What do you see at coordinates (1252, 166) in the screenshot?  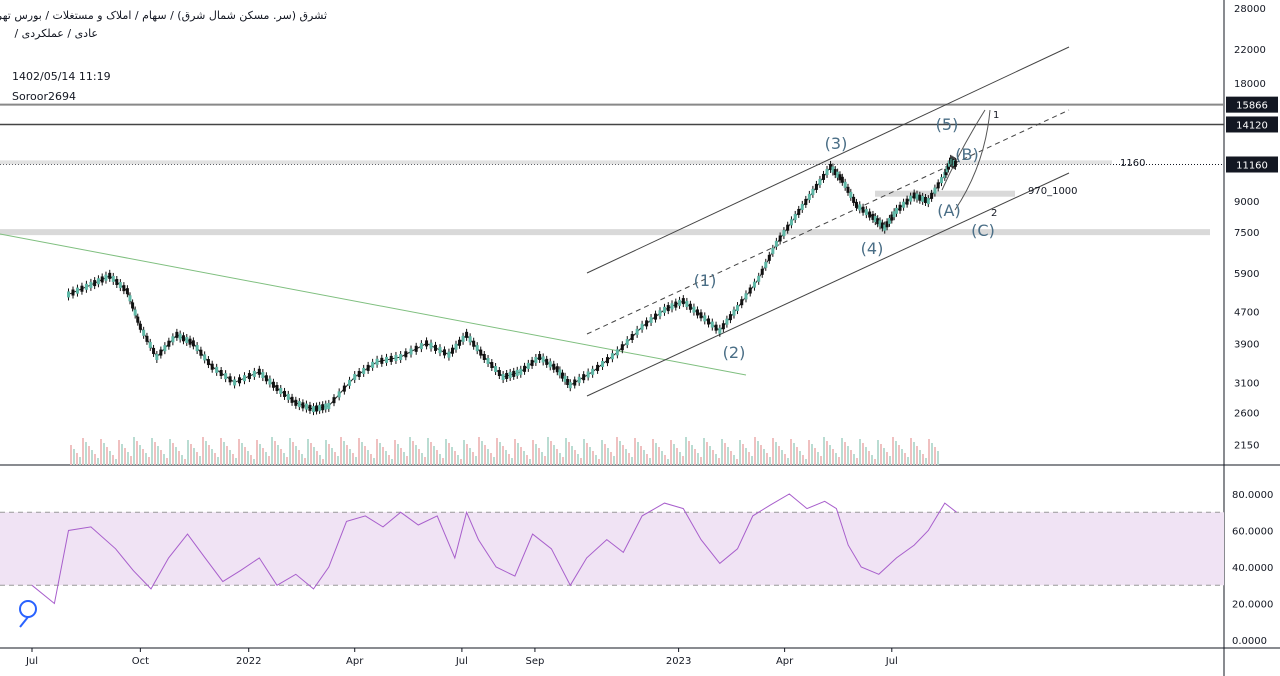 I see `price-tag-label: 11160` at bounding box center [1252, 166].